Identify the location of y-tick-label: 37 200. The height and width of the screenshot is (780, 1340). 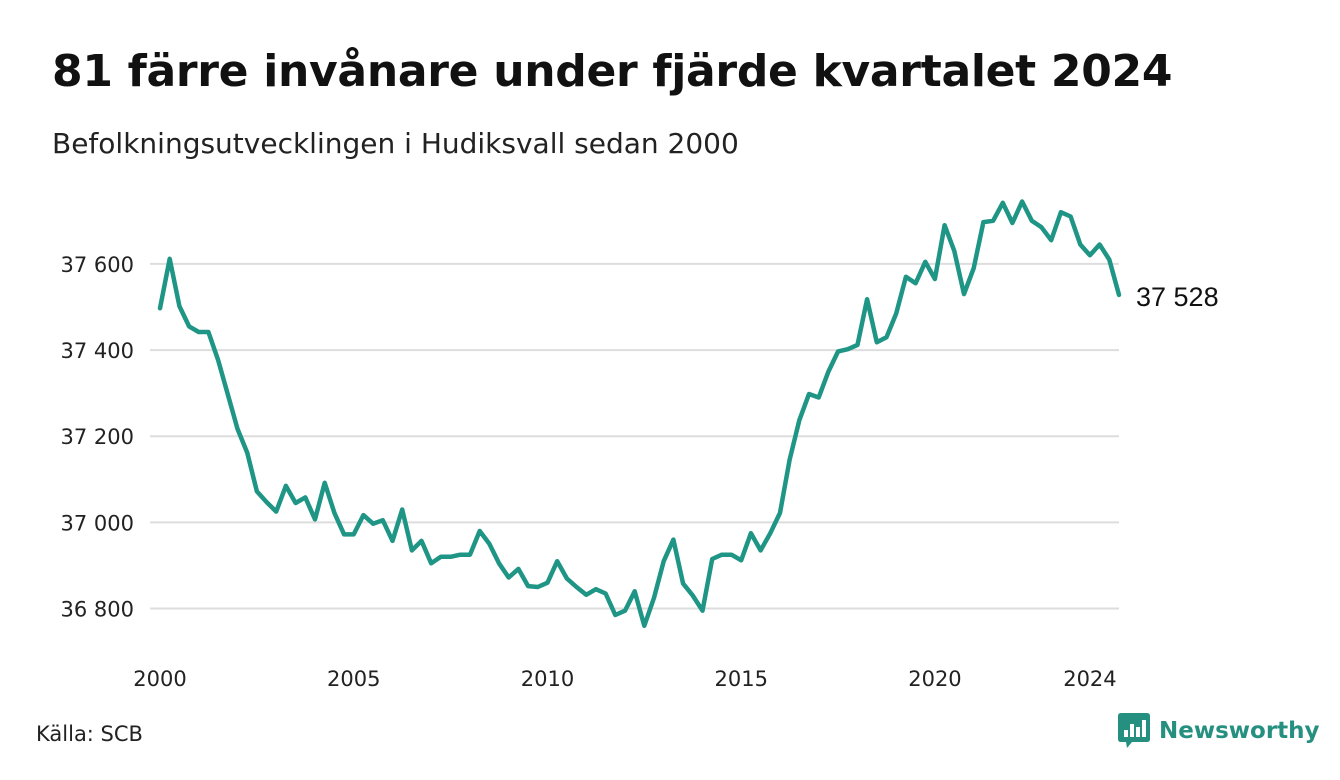
(97, 437).